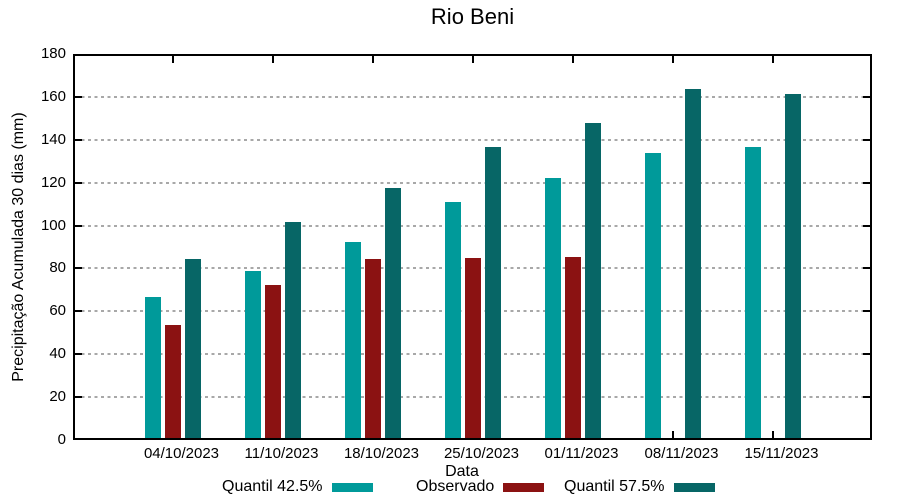 The image size is (900, 500). Describe the element at coordinates (581, 453) in the screenshot. I see `x-tick-label: 01/11/2023` at that location.